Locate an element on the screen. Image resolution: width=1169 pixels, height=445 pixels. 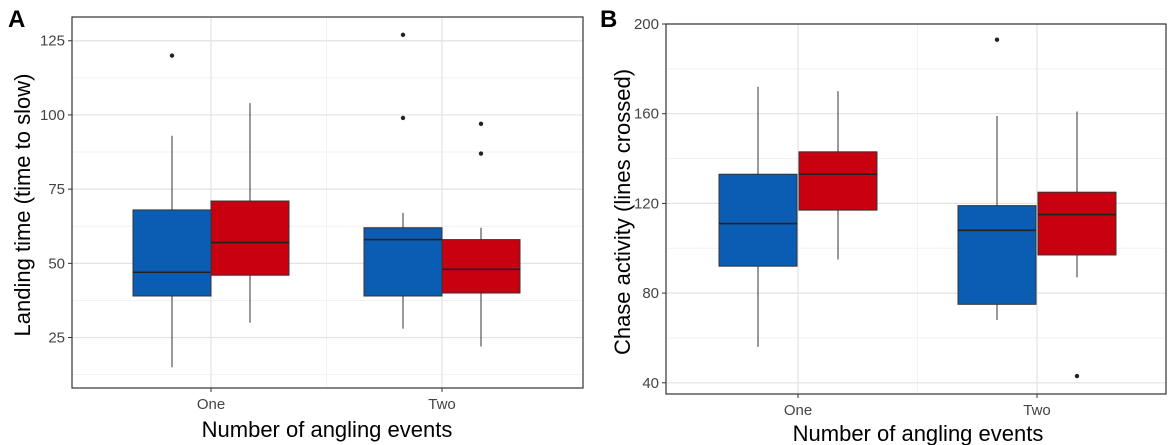
y-tick-label: 120 is located at coordinates (646, 203).